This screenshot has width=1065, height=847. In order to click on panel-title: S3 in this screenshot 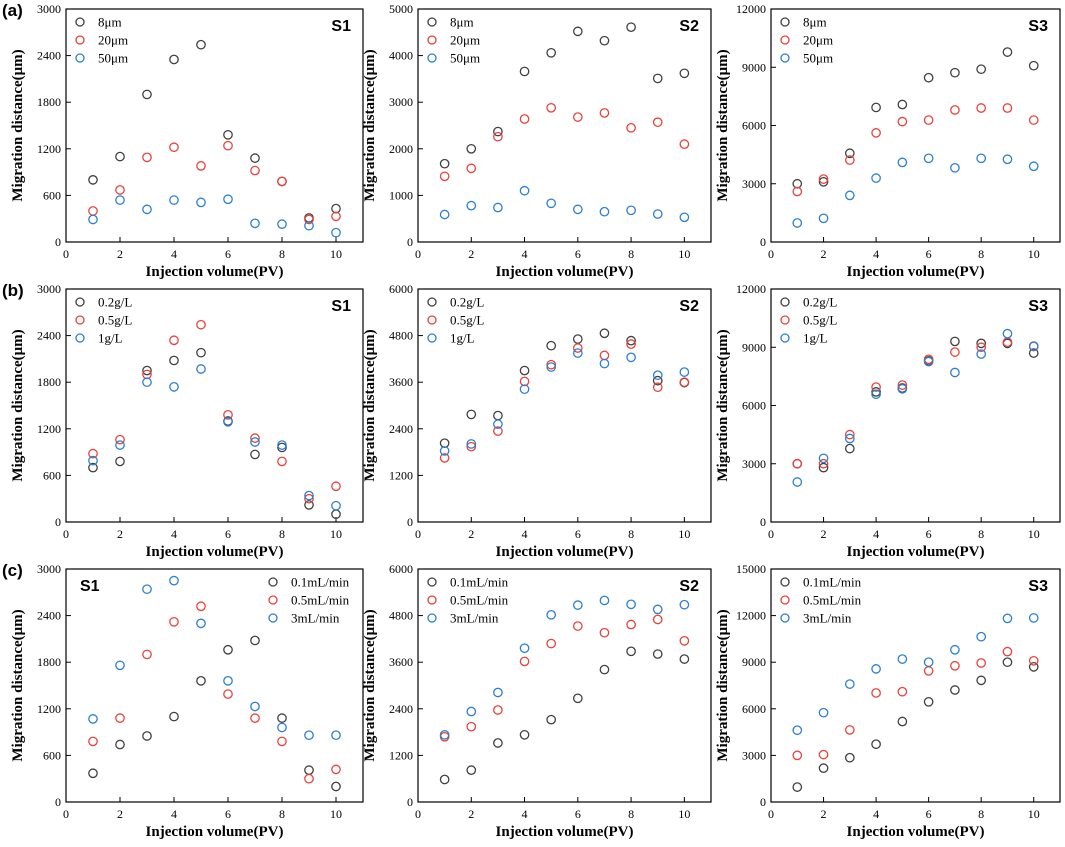, I will do `click(1038, 586)`.